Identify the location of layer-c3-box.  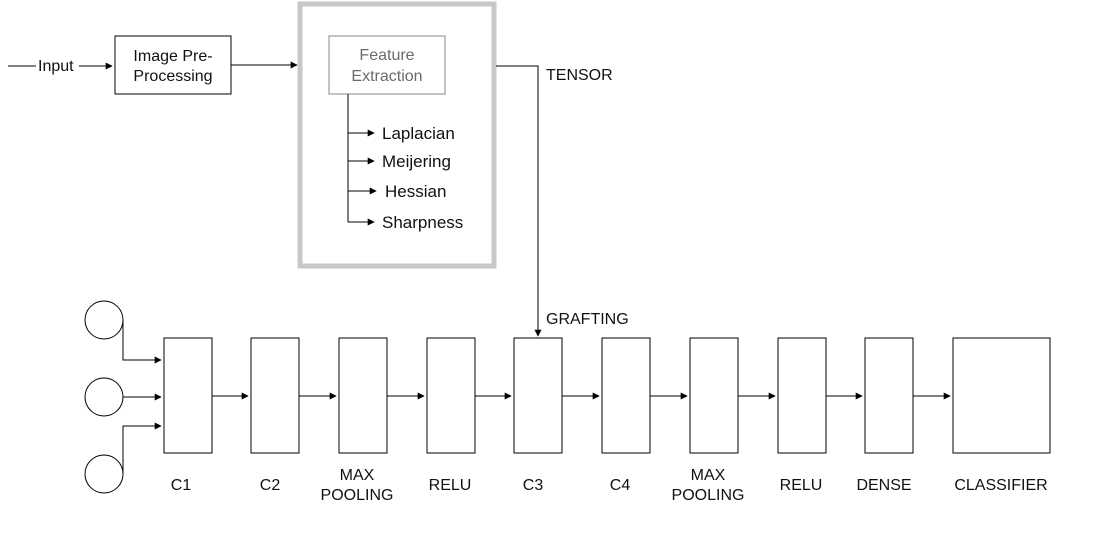
(538, 395).